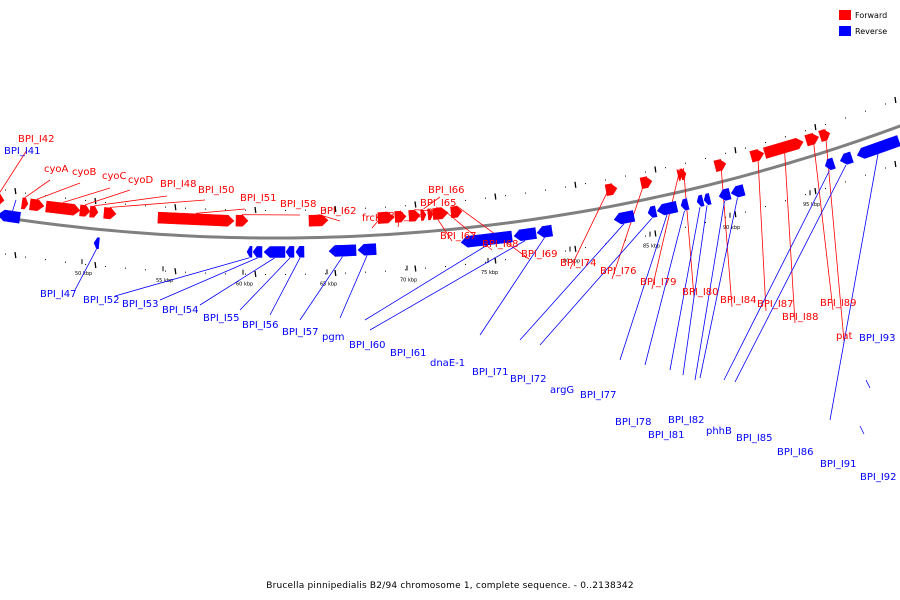 Image resolution: width=900 pixels, height=600 pixels. Describe the element at coordinates (863, 23) in the screenshot. I see `legend: Forward Reverse` at that location.